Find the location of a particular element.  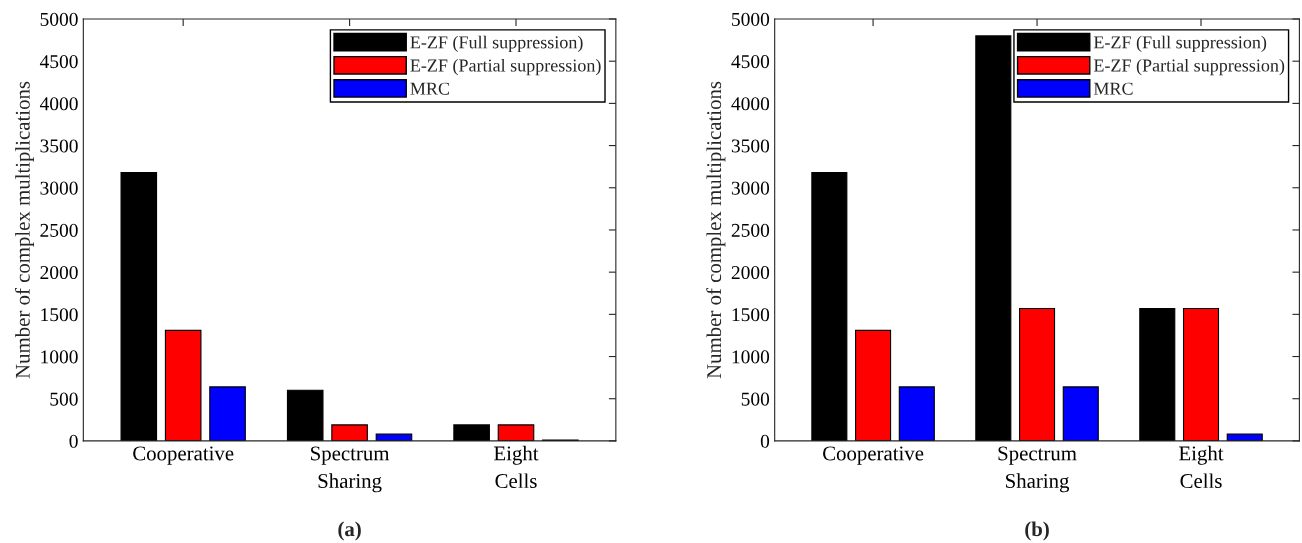

text: (a) is located at coordinates (349, 531).